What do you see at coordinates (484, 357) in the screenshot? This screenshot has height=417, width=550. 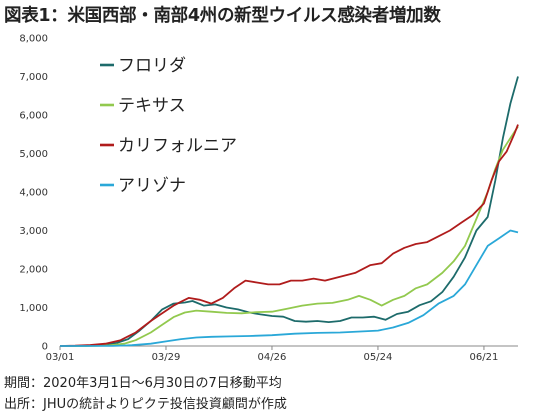 I see `x-tick-label: 06/21` at bounding box center [484, 357].